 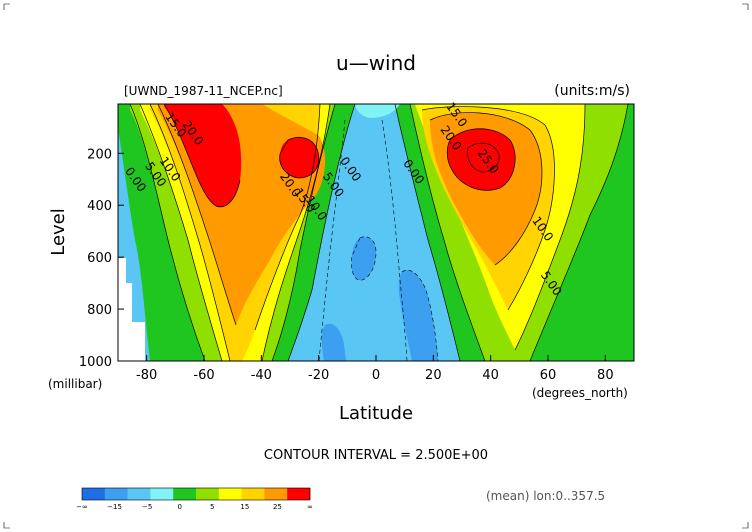 I want to click on y-unit-label: (millibar), so click(x=75, y=384).